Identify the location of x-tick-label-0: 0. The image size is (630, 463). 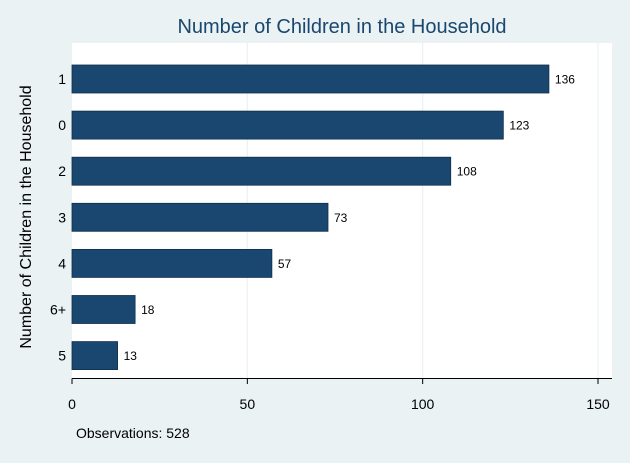
(72, 404).